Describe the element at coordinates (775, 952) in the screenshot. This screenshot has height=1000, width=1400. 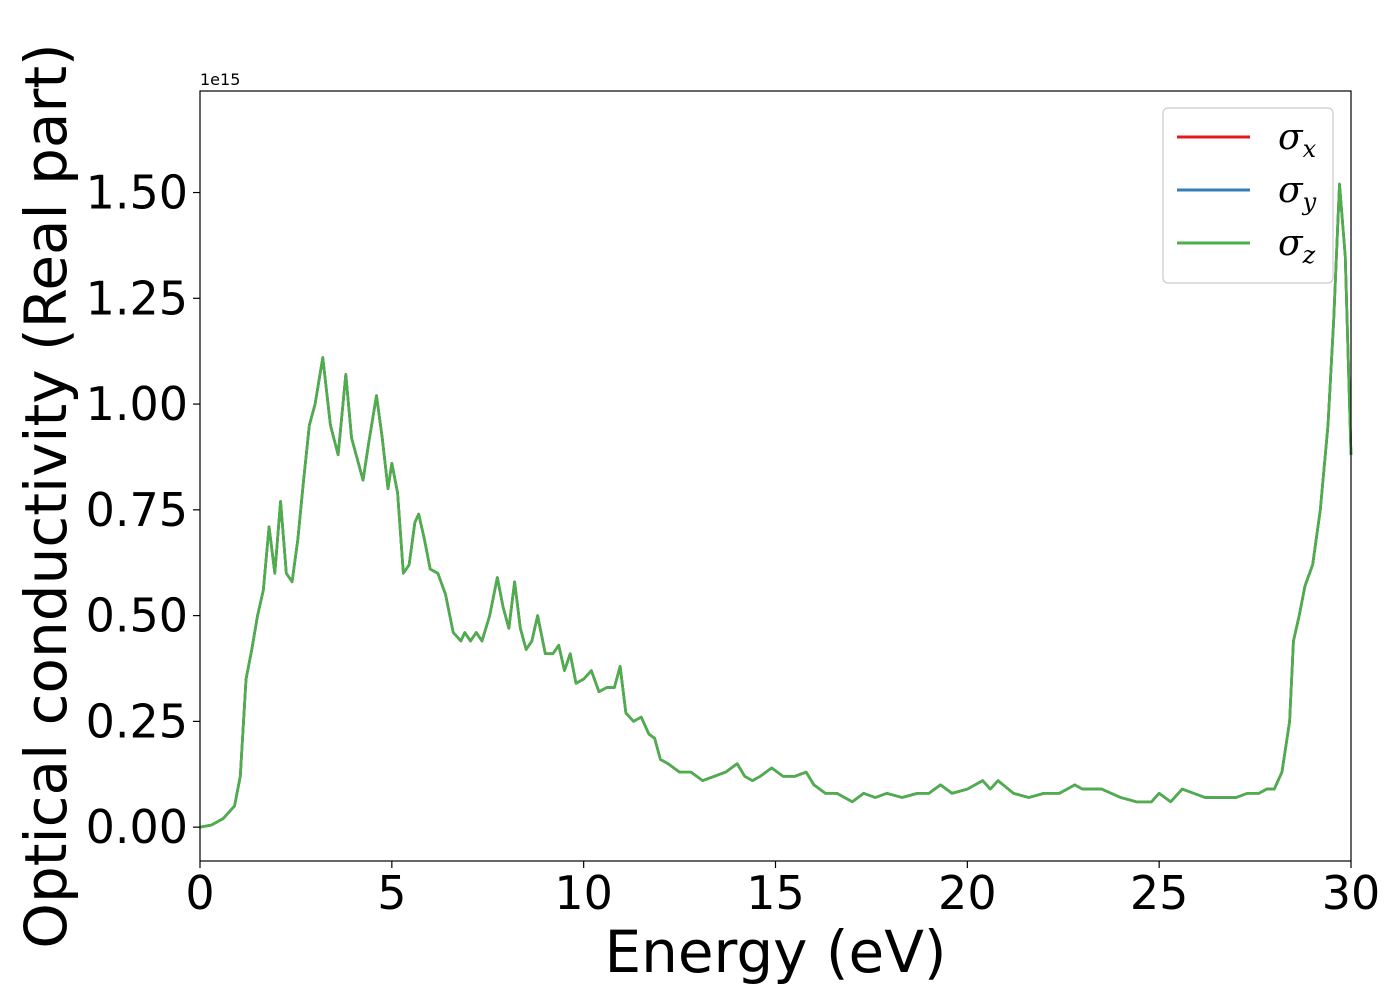
I see `x-axis-label: Energy (eV)` at that location.